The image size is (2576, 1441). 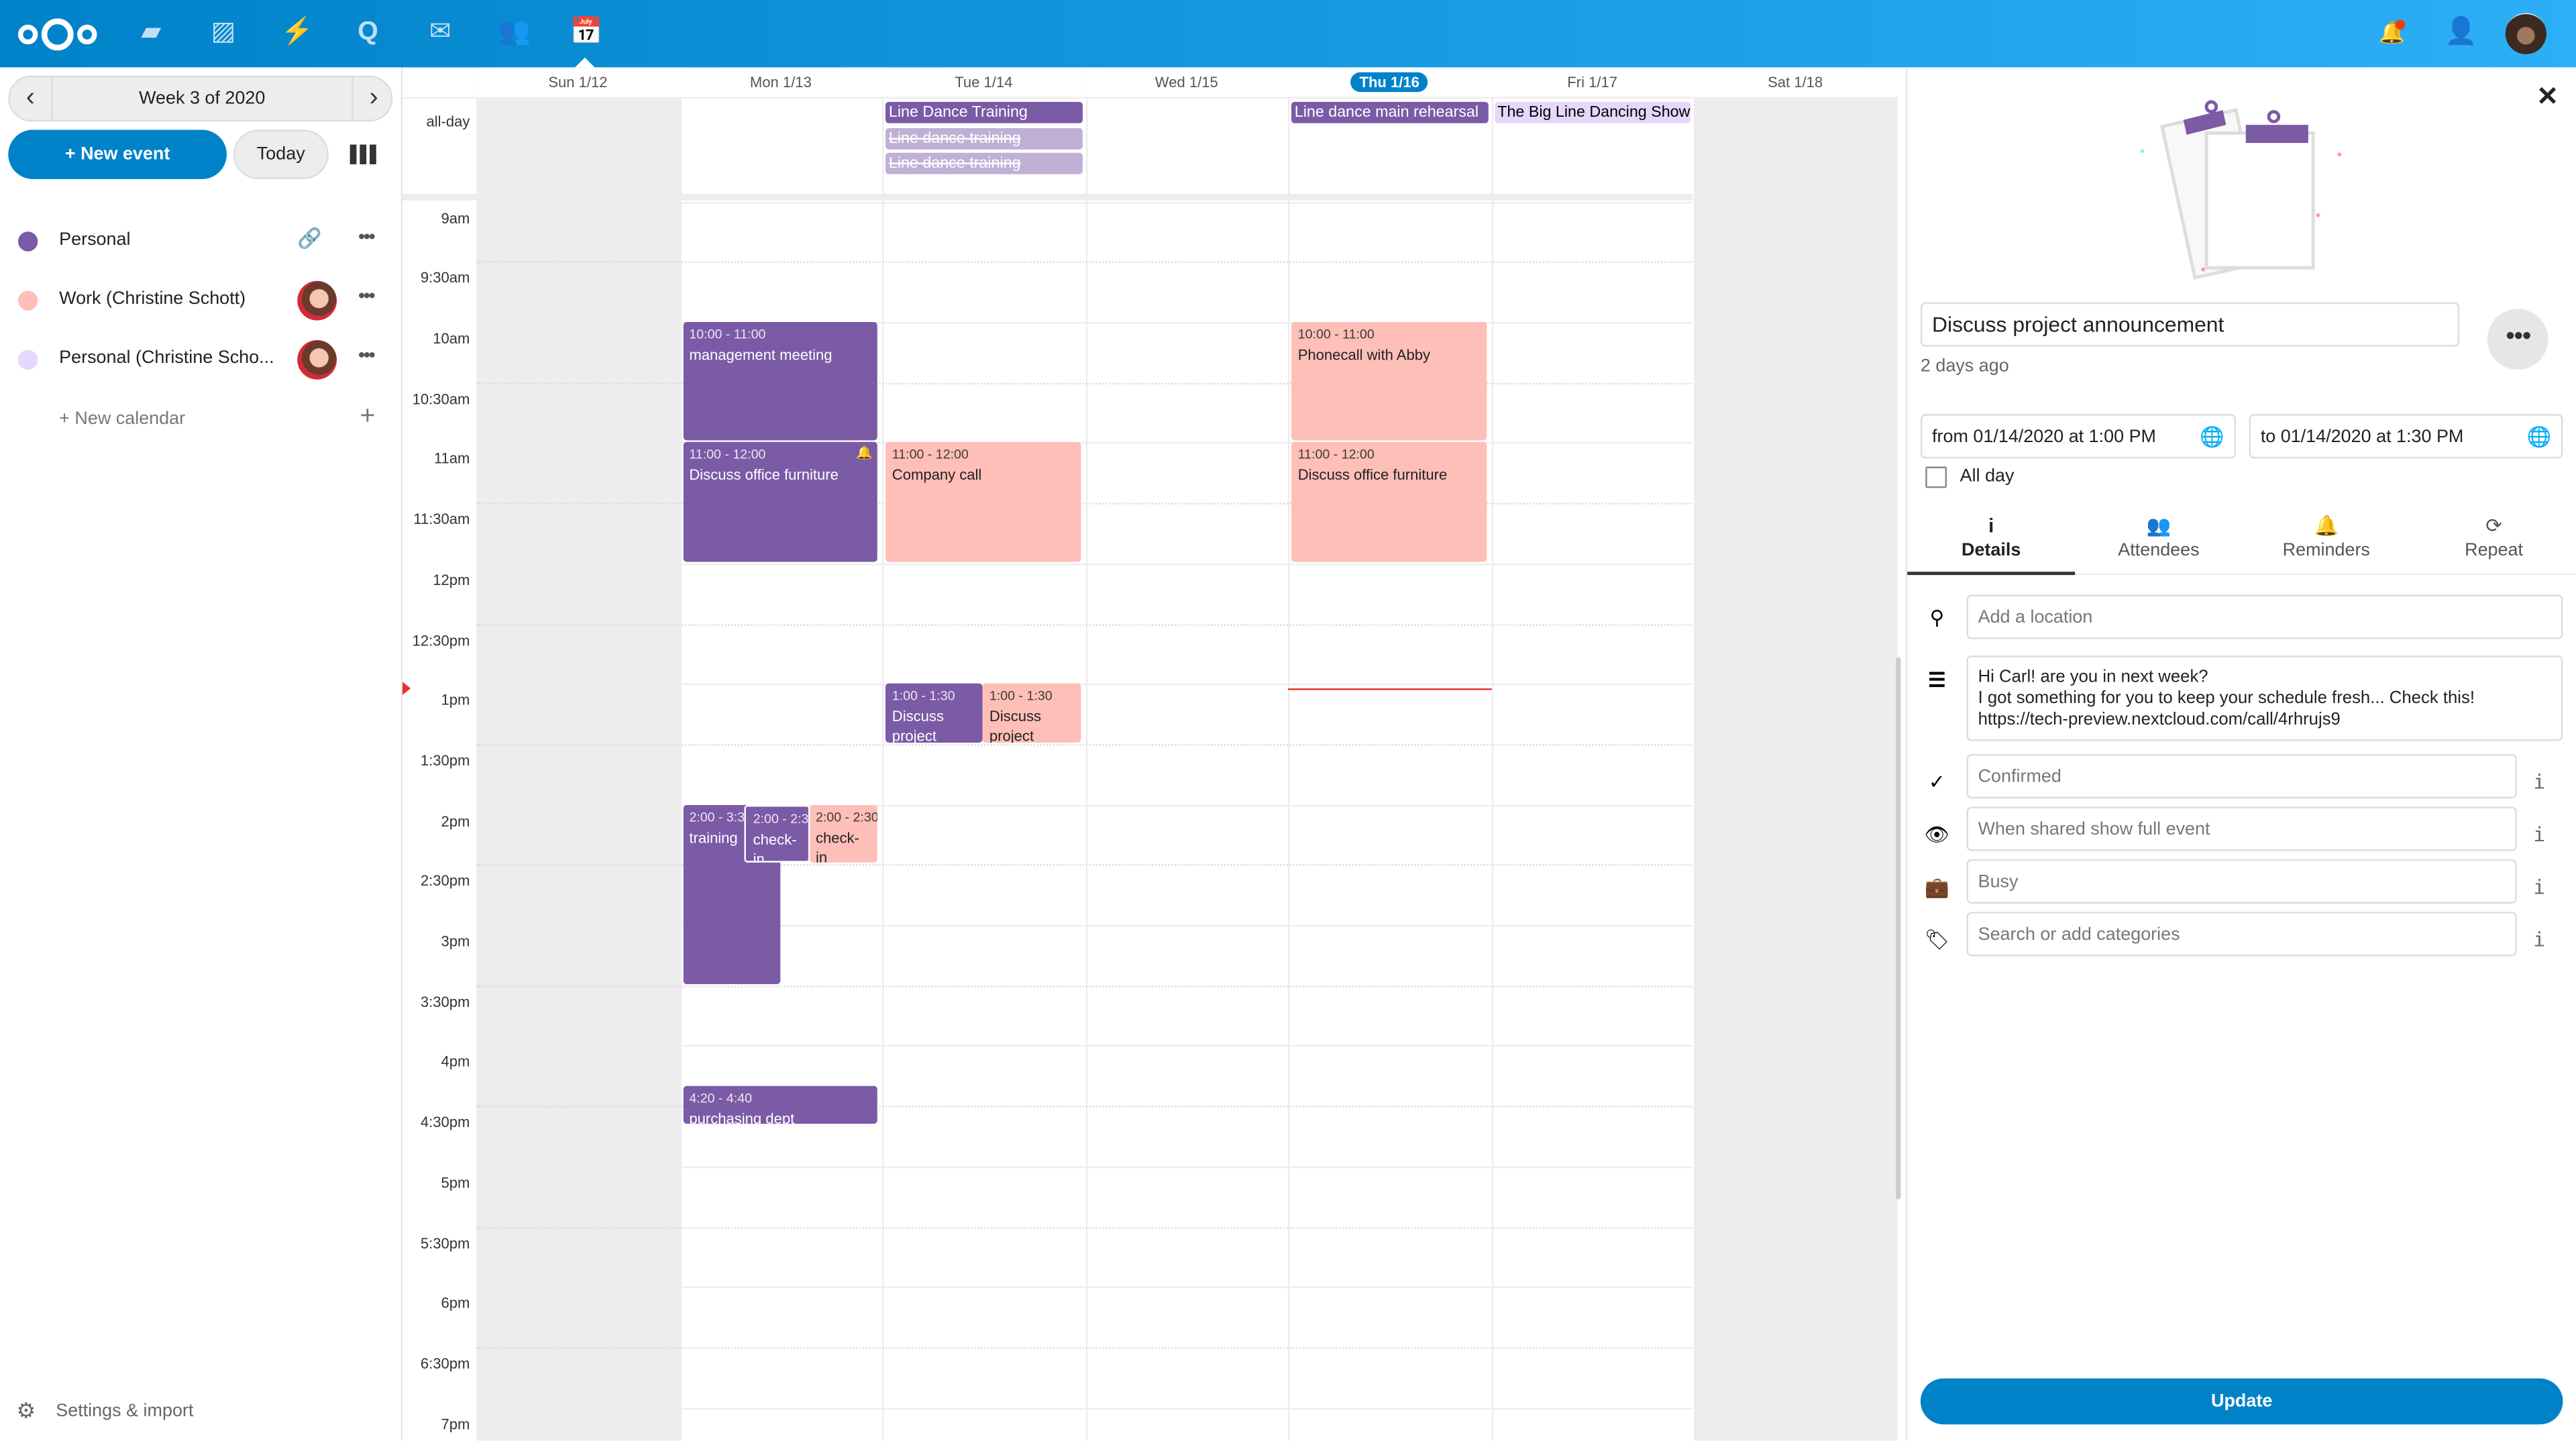 What do you see at coordinates (983, 502) in the screenshot?
I see `calendar-event: 11:00 - 12:00 Company call` at bounding box center [983, 502].